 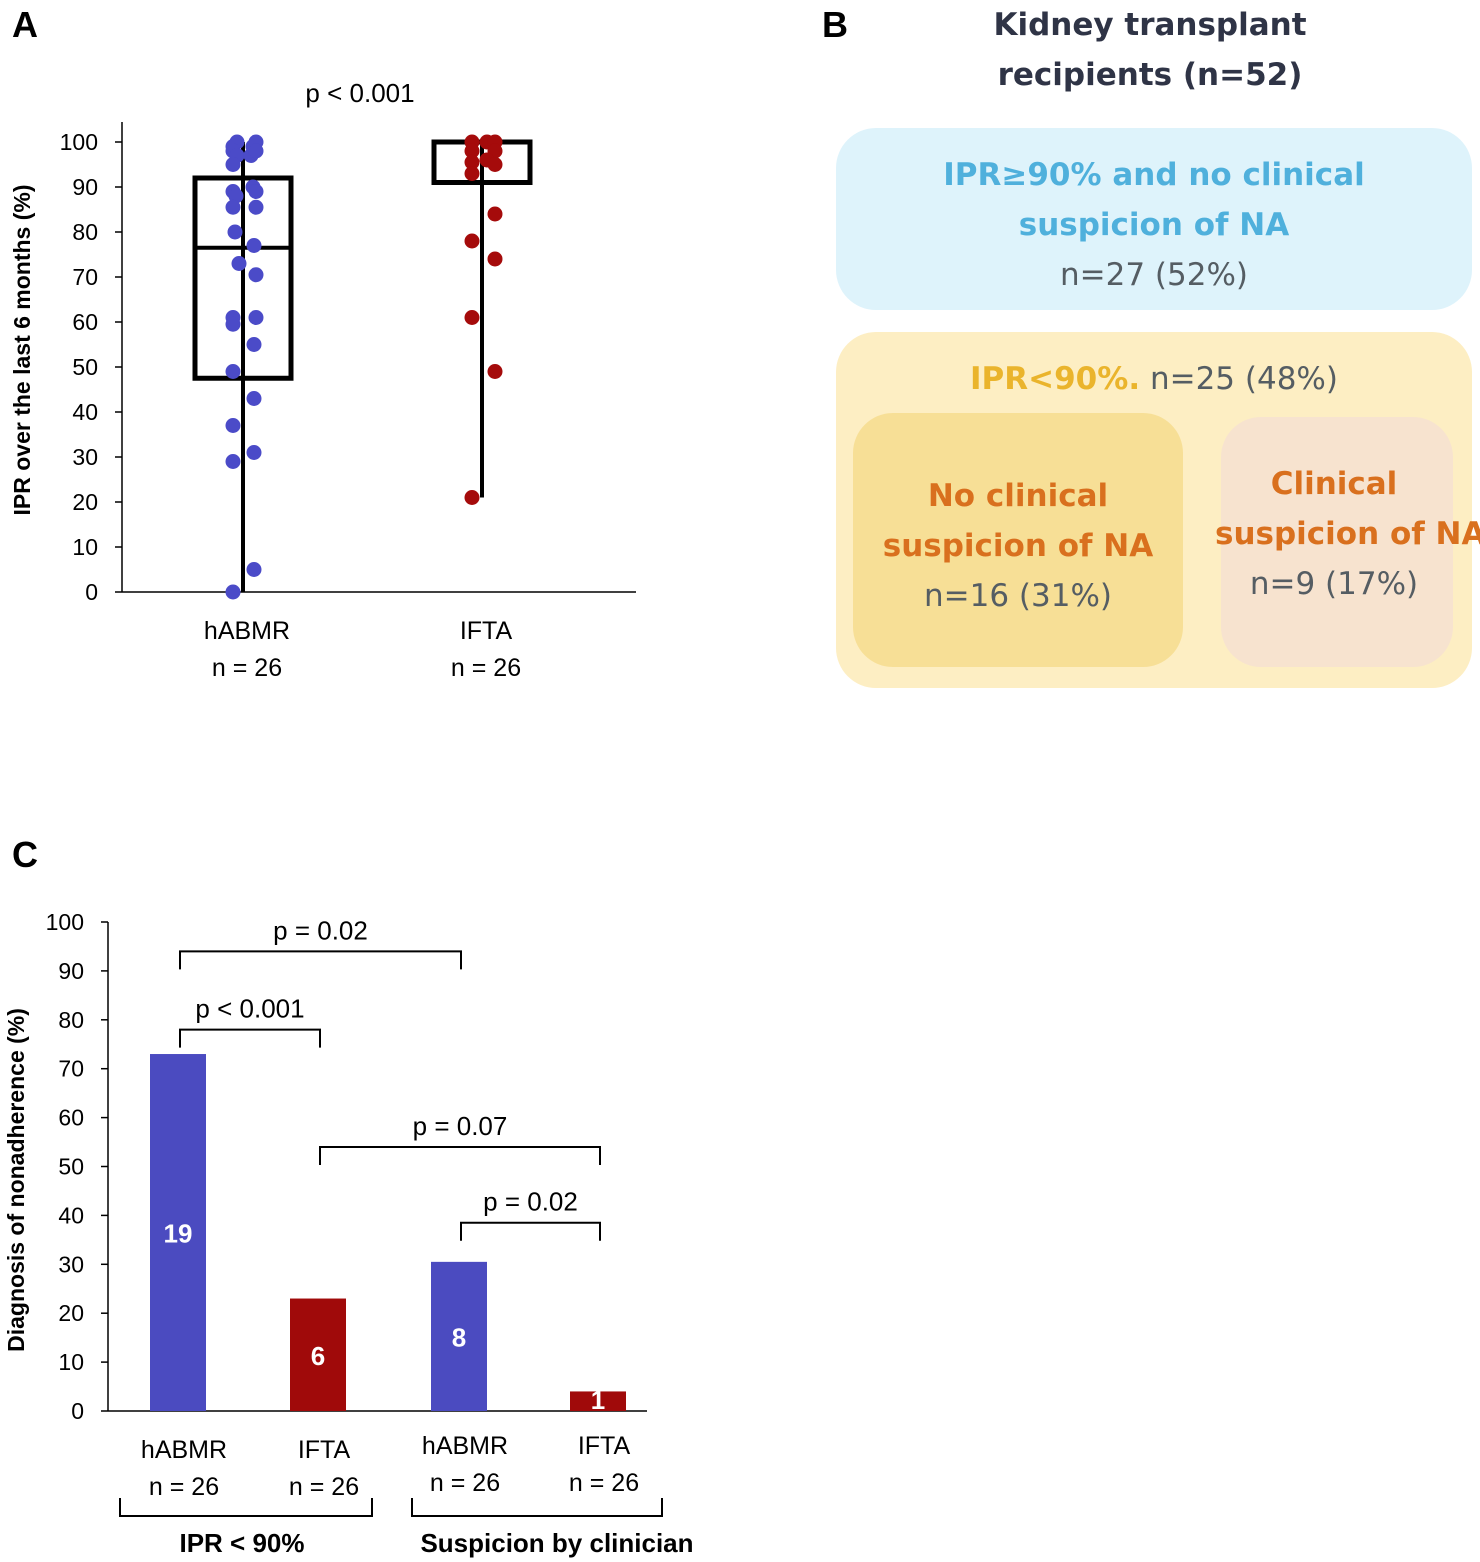 I want to click on no-suspicion-box: No clinical suspicion of NA n=16 (31%), so click(x=1018, y=540).